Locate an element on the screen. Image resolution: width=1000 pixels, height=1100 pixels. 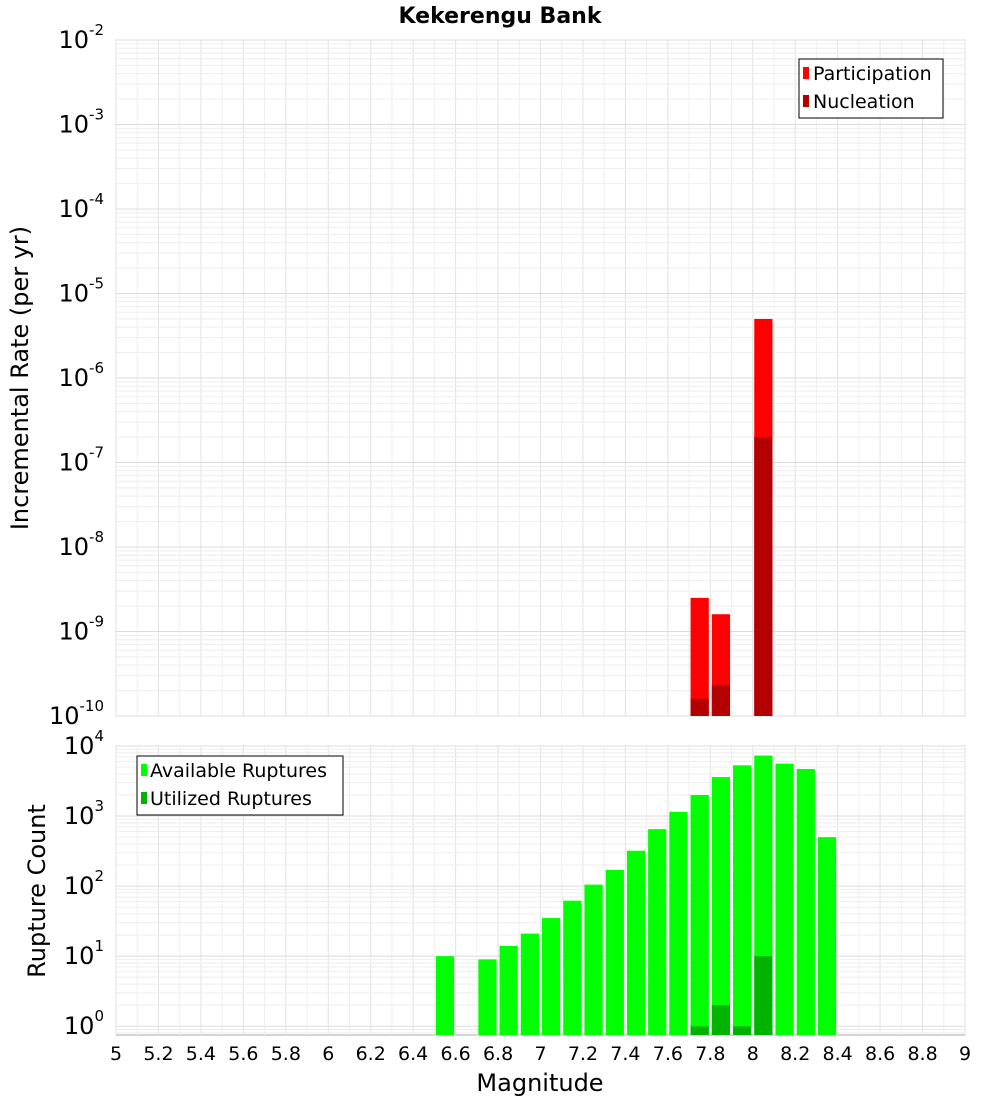
count-legend: Available Ruptures Utilized Ruptures is located at coordinates (240, 785).